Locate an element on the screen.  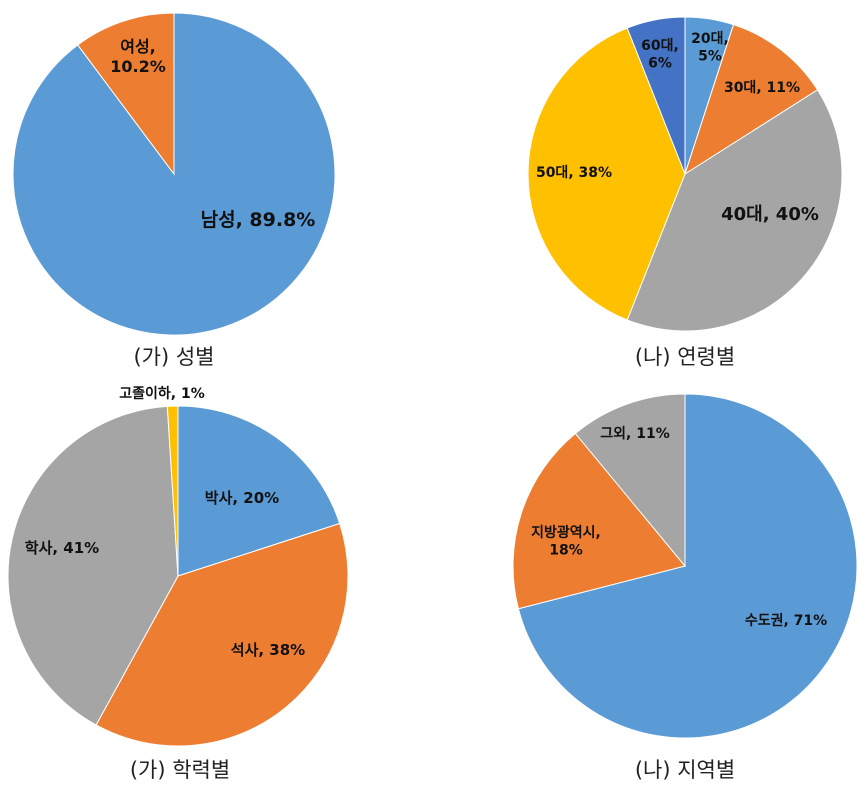
pie-data-label: 수도권, 71% is located at coordinates (786, 621).